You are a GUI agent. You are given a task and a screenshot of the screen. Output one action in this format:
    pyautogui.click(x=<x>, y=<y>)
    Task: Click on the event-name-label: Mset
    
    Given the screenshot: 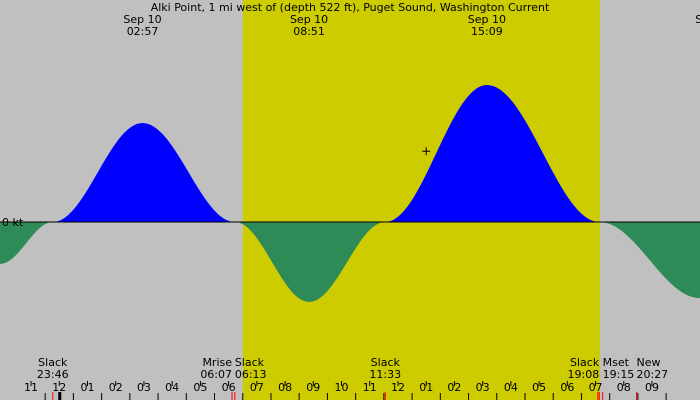 What is the action you would take?
    pyautogui.click(x=616, y=362)
    